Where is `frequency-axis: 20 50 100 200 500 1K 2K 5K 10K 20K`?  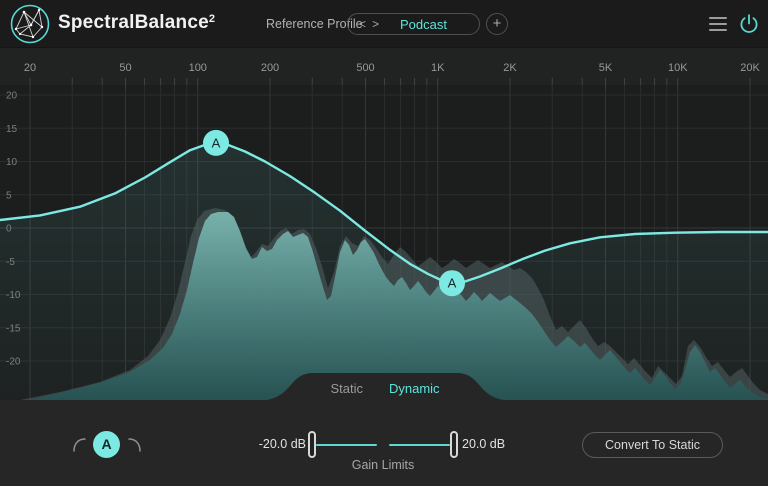
frequency-axis: 20 50 100 200 500 1K 2K 5K 10K 20K is located at coordinates (384, 66).